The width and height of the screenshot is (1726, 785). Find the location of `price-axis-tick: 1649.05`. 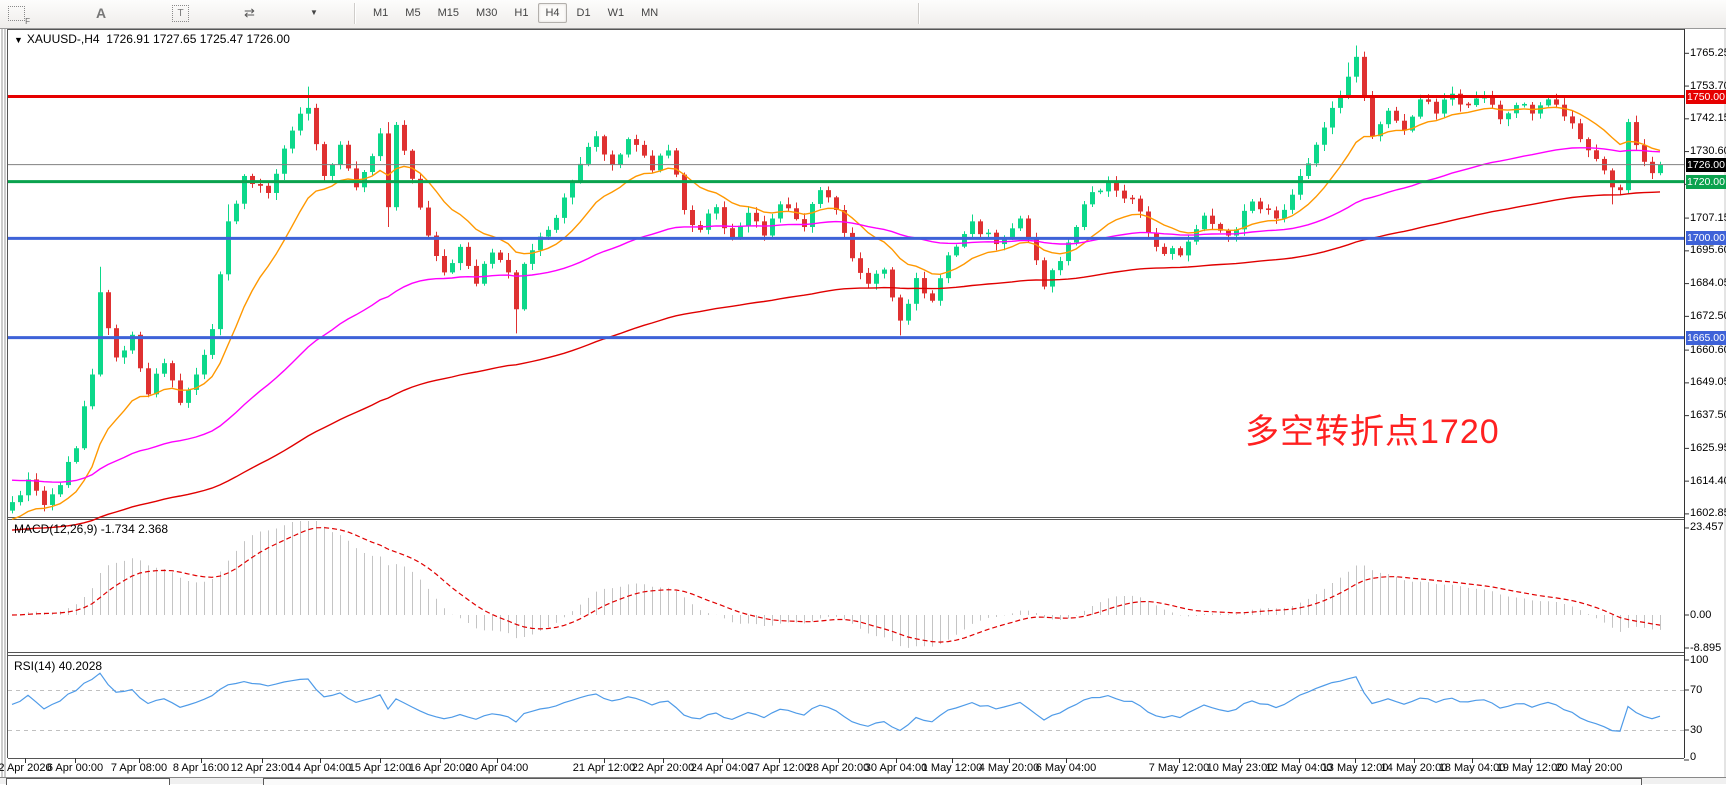

price-axis-tick: 1649.05 is located at coordinates (1708, 382).